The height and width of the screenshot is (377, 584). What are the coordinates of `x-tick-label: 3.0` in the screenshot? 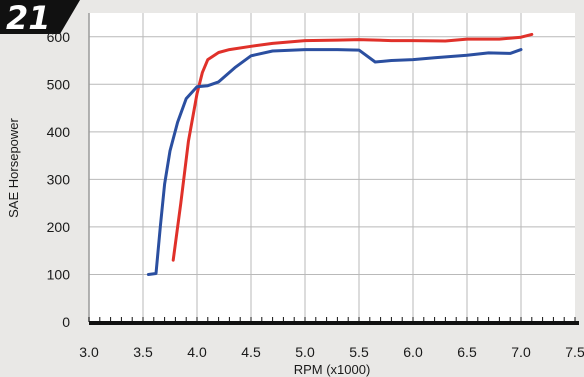 It's located at (89, 352).